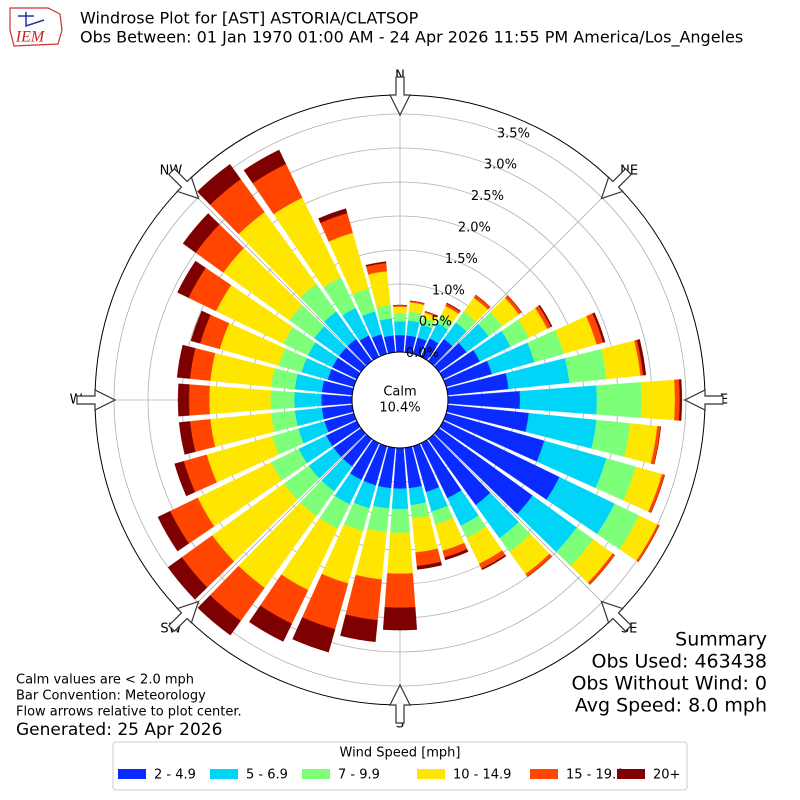 Image resolution: width=800 pixels, height=800 pixels. Describe the element at coordinates (482, 775) in the screenshot. I see `legend-label: 10 - 14.9` at that location.